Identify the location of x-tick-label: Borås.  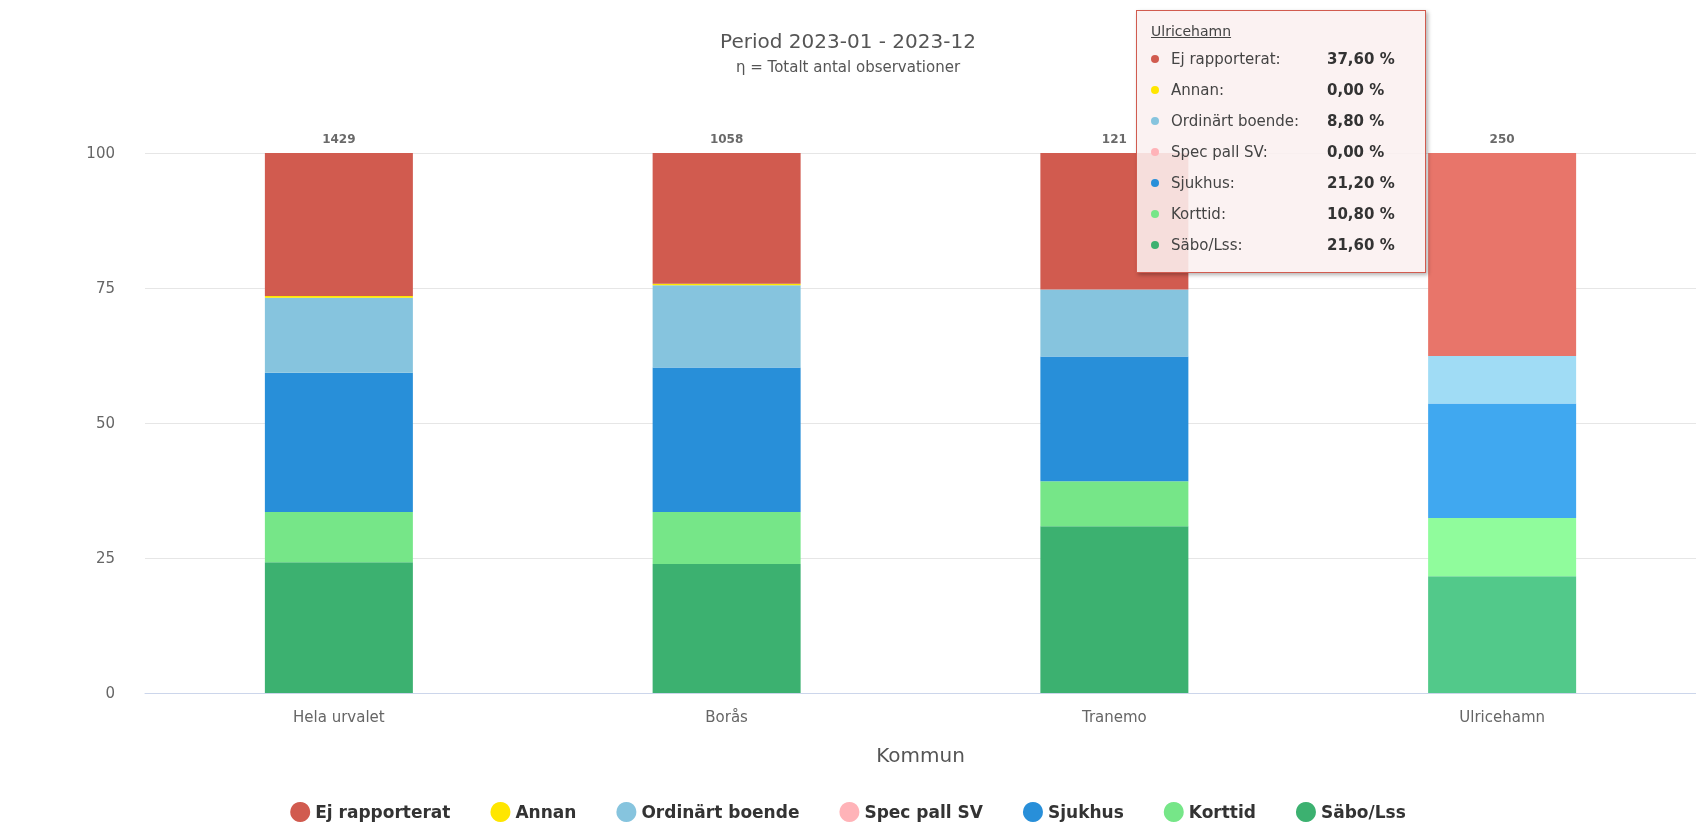
(727, 716).